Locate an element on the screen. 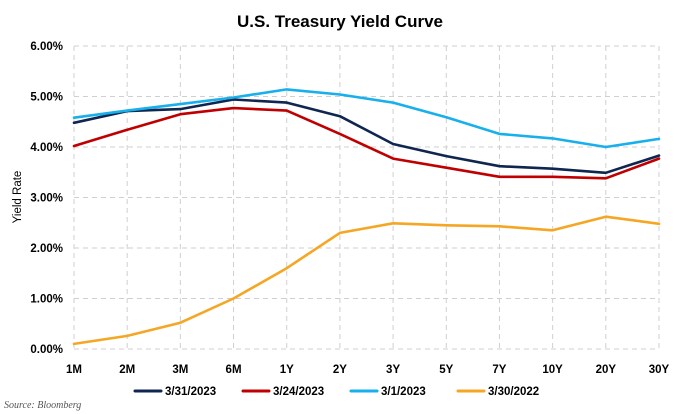 The image size is (681, 414). legend-label: 3/24/2023 is located at coordinates (298, 392).